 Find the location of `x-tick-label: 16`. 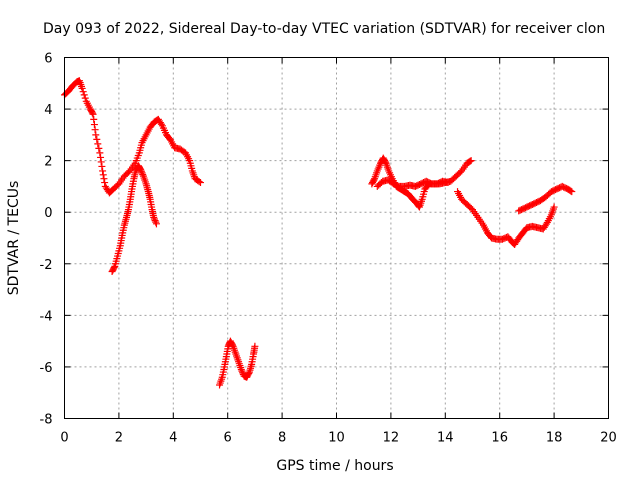

x-tick-label: 16 is located at coordinates (499, 438).